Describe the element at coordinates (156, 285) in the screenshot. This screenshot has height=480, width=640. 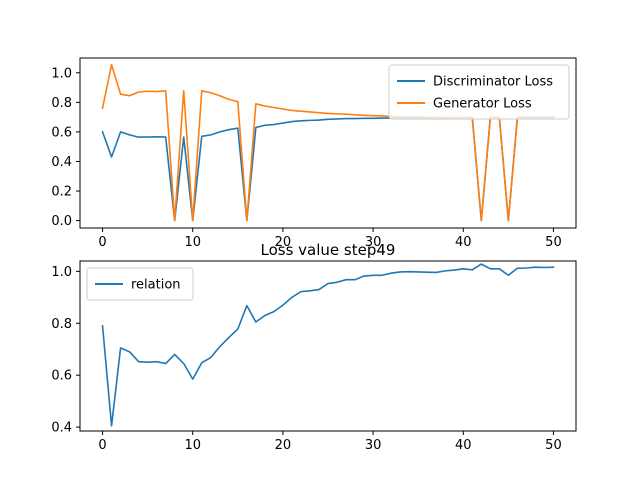
I see `legend-label: relation` at that location.